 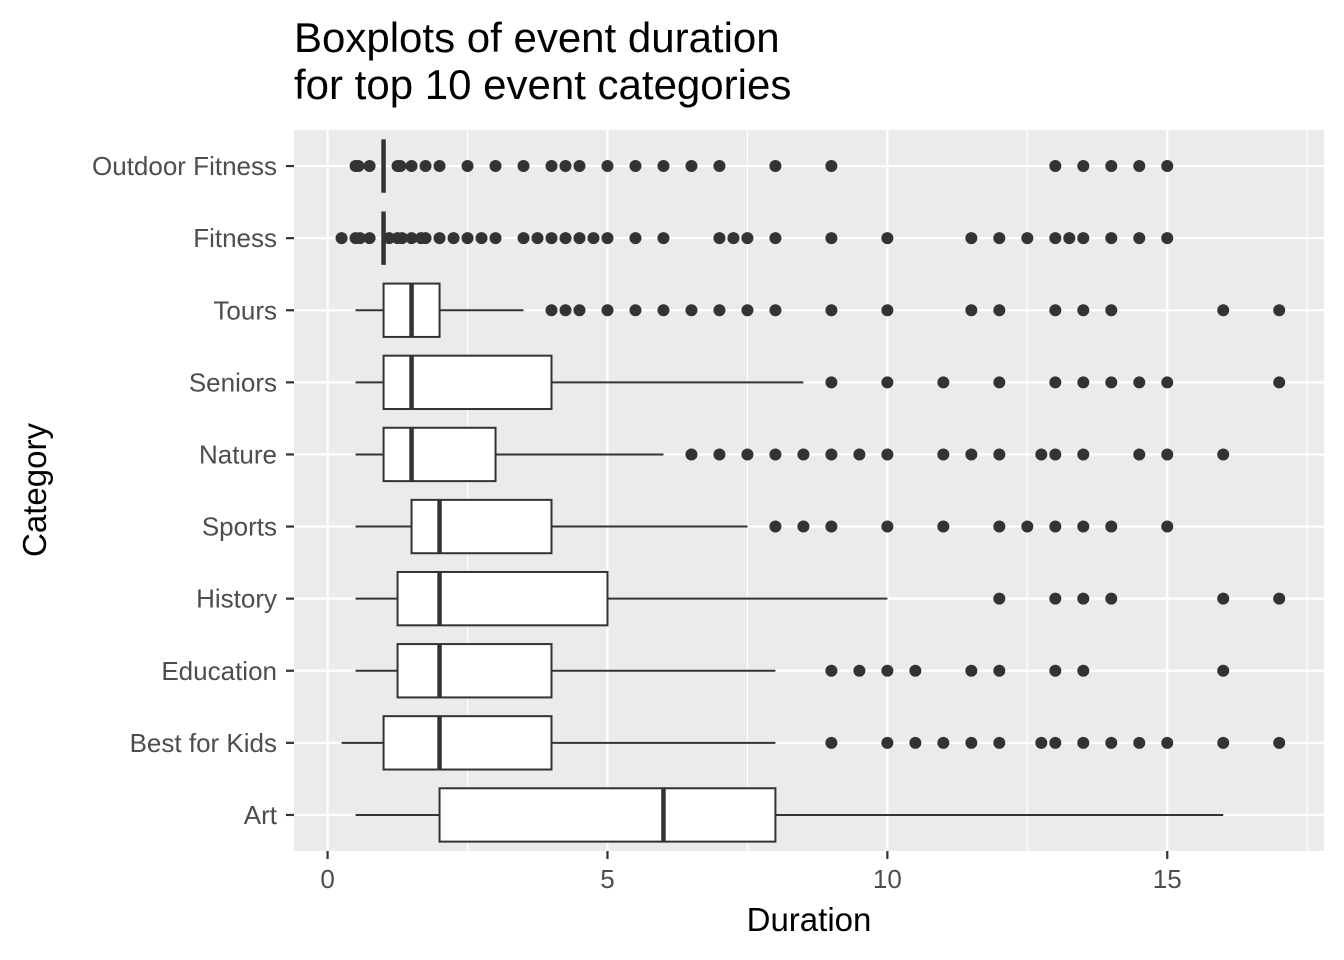 What do you see at coordinates (558, 743) in the screenshot?
I see `box-best-for-kids` at bounding box center [558, 743].